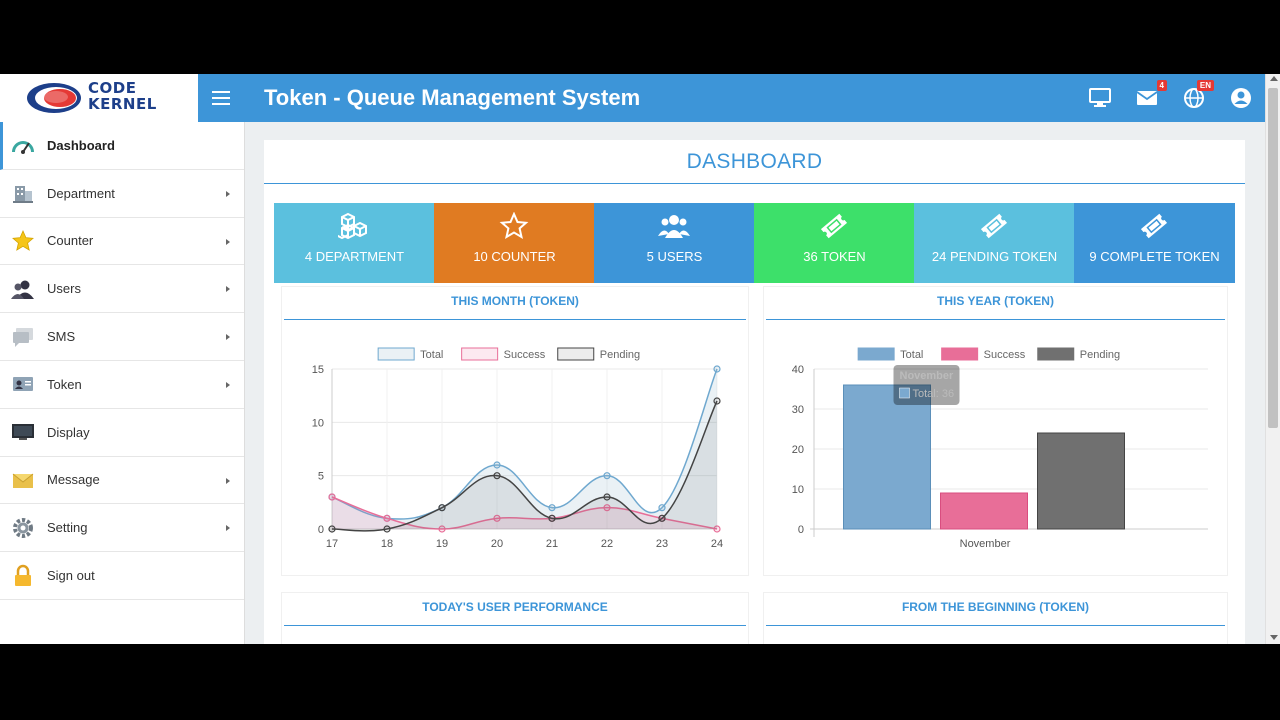 The image size is (1280, 720). Describe the element at coordinates (995, 301) in the screenshot. I see `panel-title: THIS YEAR (TOKEN)` at that location.